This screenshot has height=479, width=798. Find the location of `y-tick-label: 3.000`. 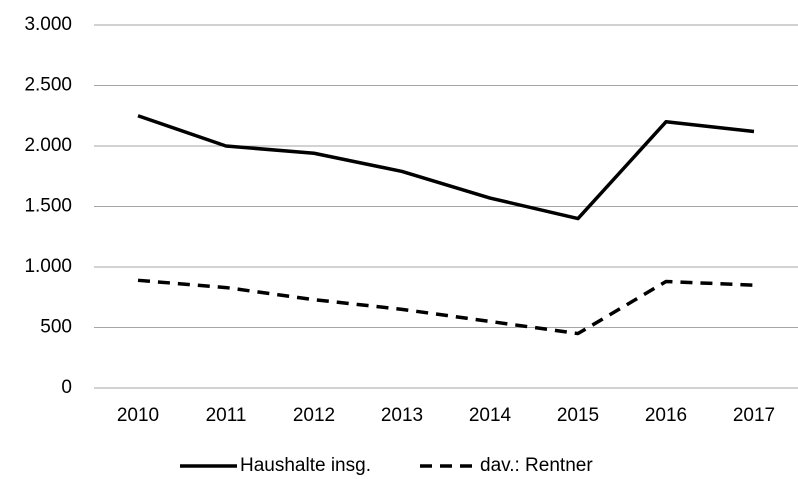

y-tick-label: 3.000 is located at coordinates (48, 24).